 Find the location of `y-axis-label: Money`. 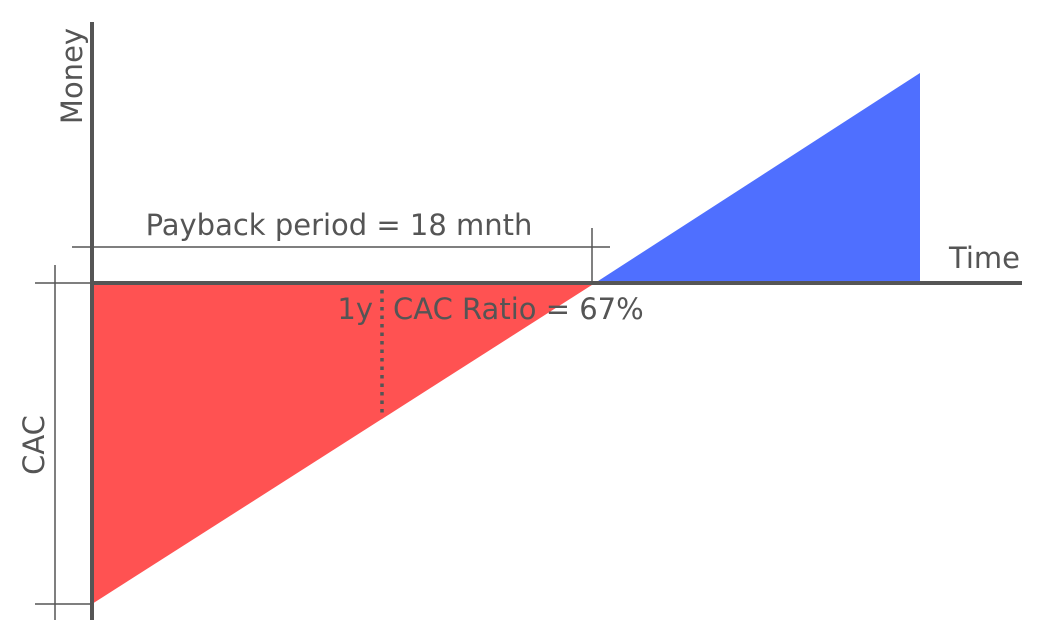

y-axis-label: Money is located at coordinates (72, 76).